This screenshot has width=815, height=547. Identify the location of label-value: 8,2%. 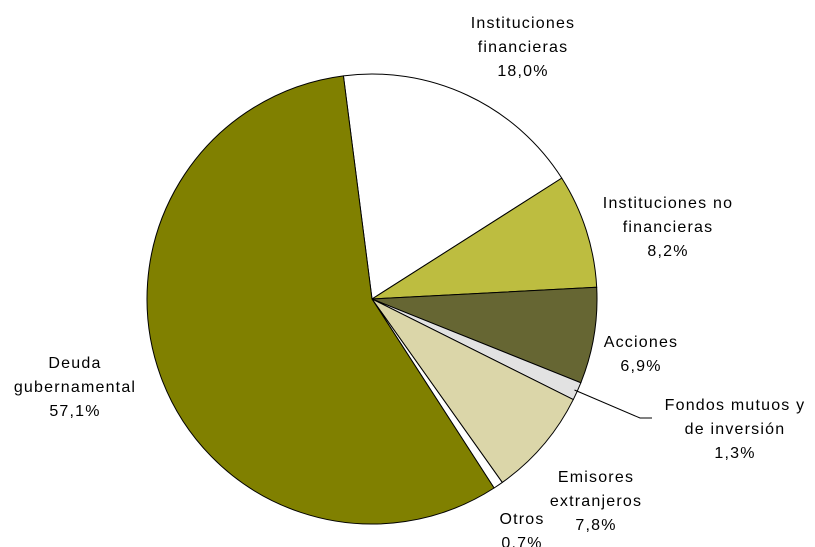
(667, 251).